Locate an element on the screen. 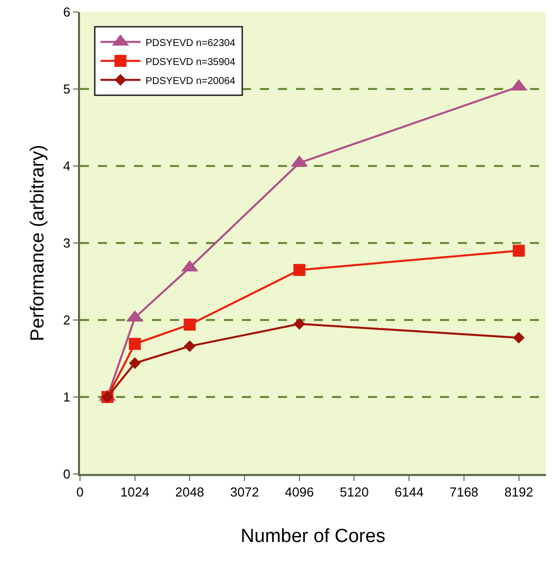  legend-label: PDSYEVD n=62304 is located at coordinates (190, 43).